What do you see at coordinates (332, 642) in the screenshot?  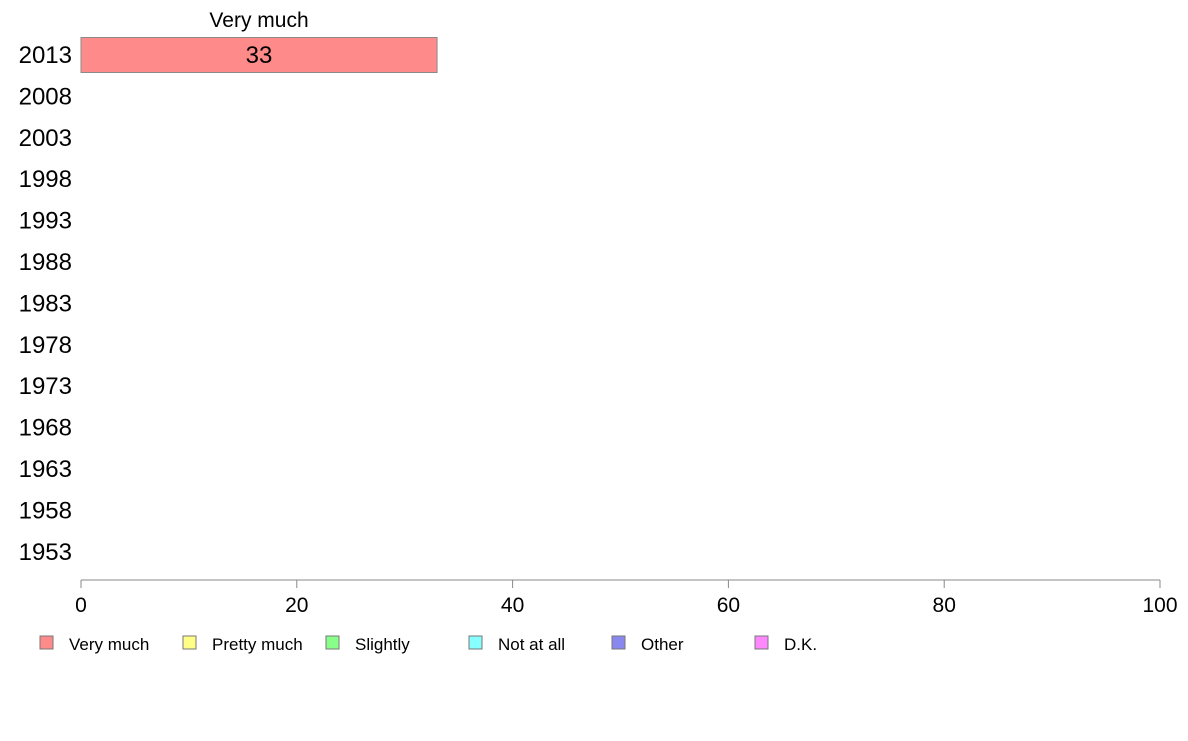 I see `legend-swatch-slightly` at bounding box center [332, 642].